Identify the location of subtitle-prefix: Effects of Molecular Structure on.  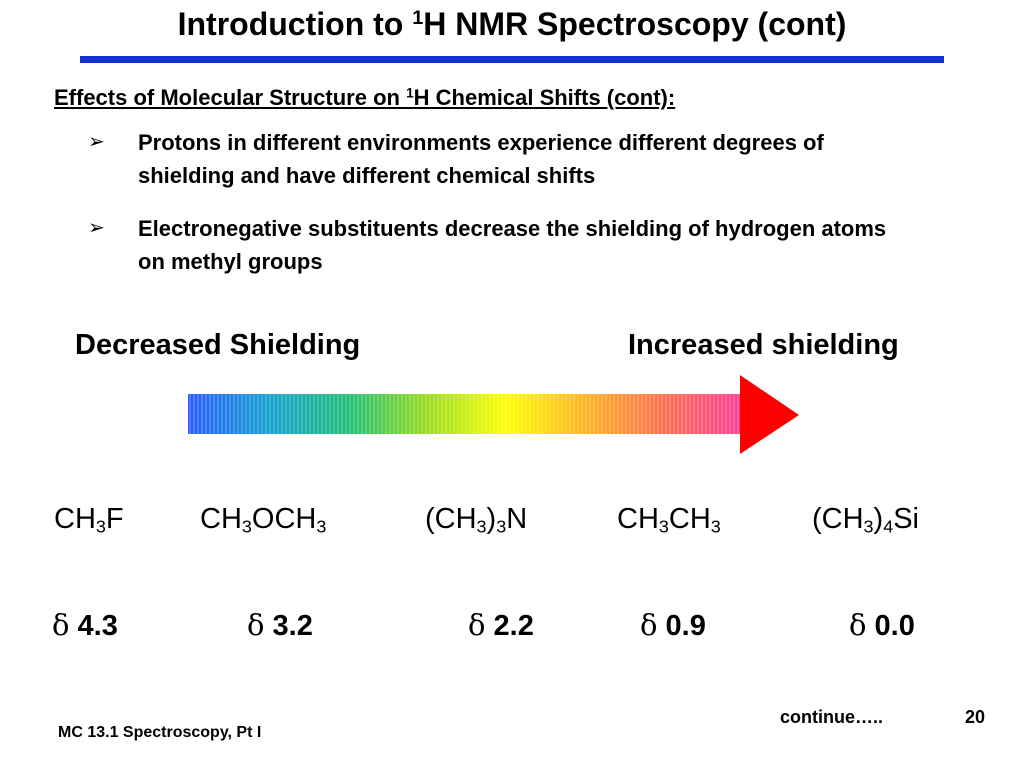
(230, 97).